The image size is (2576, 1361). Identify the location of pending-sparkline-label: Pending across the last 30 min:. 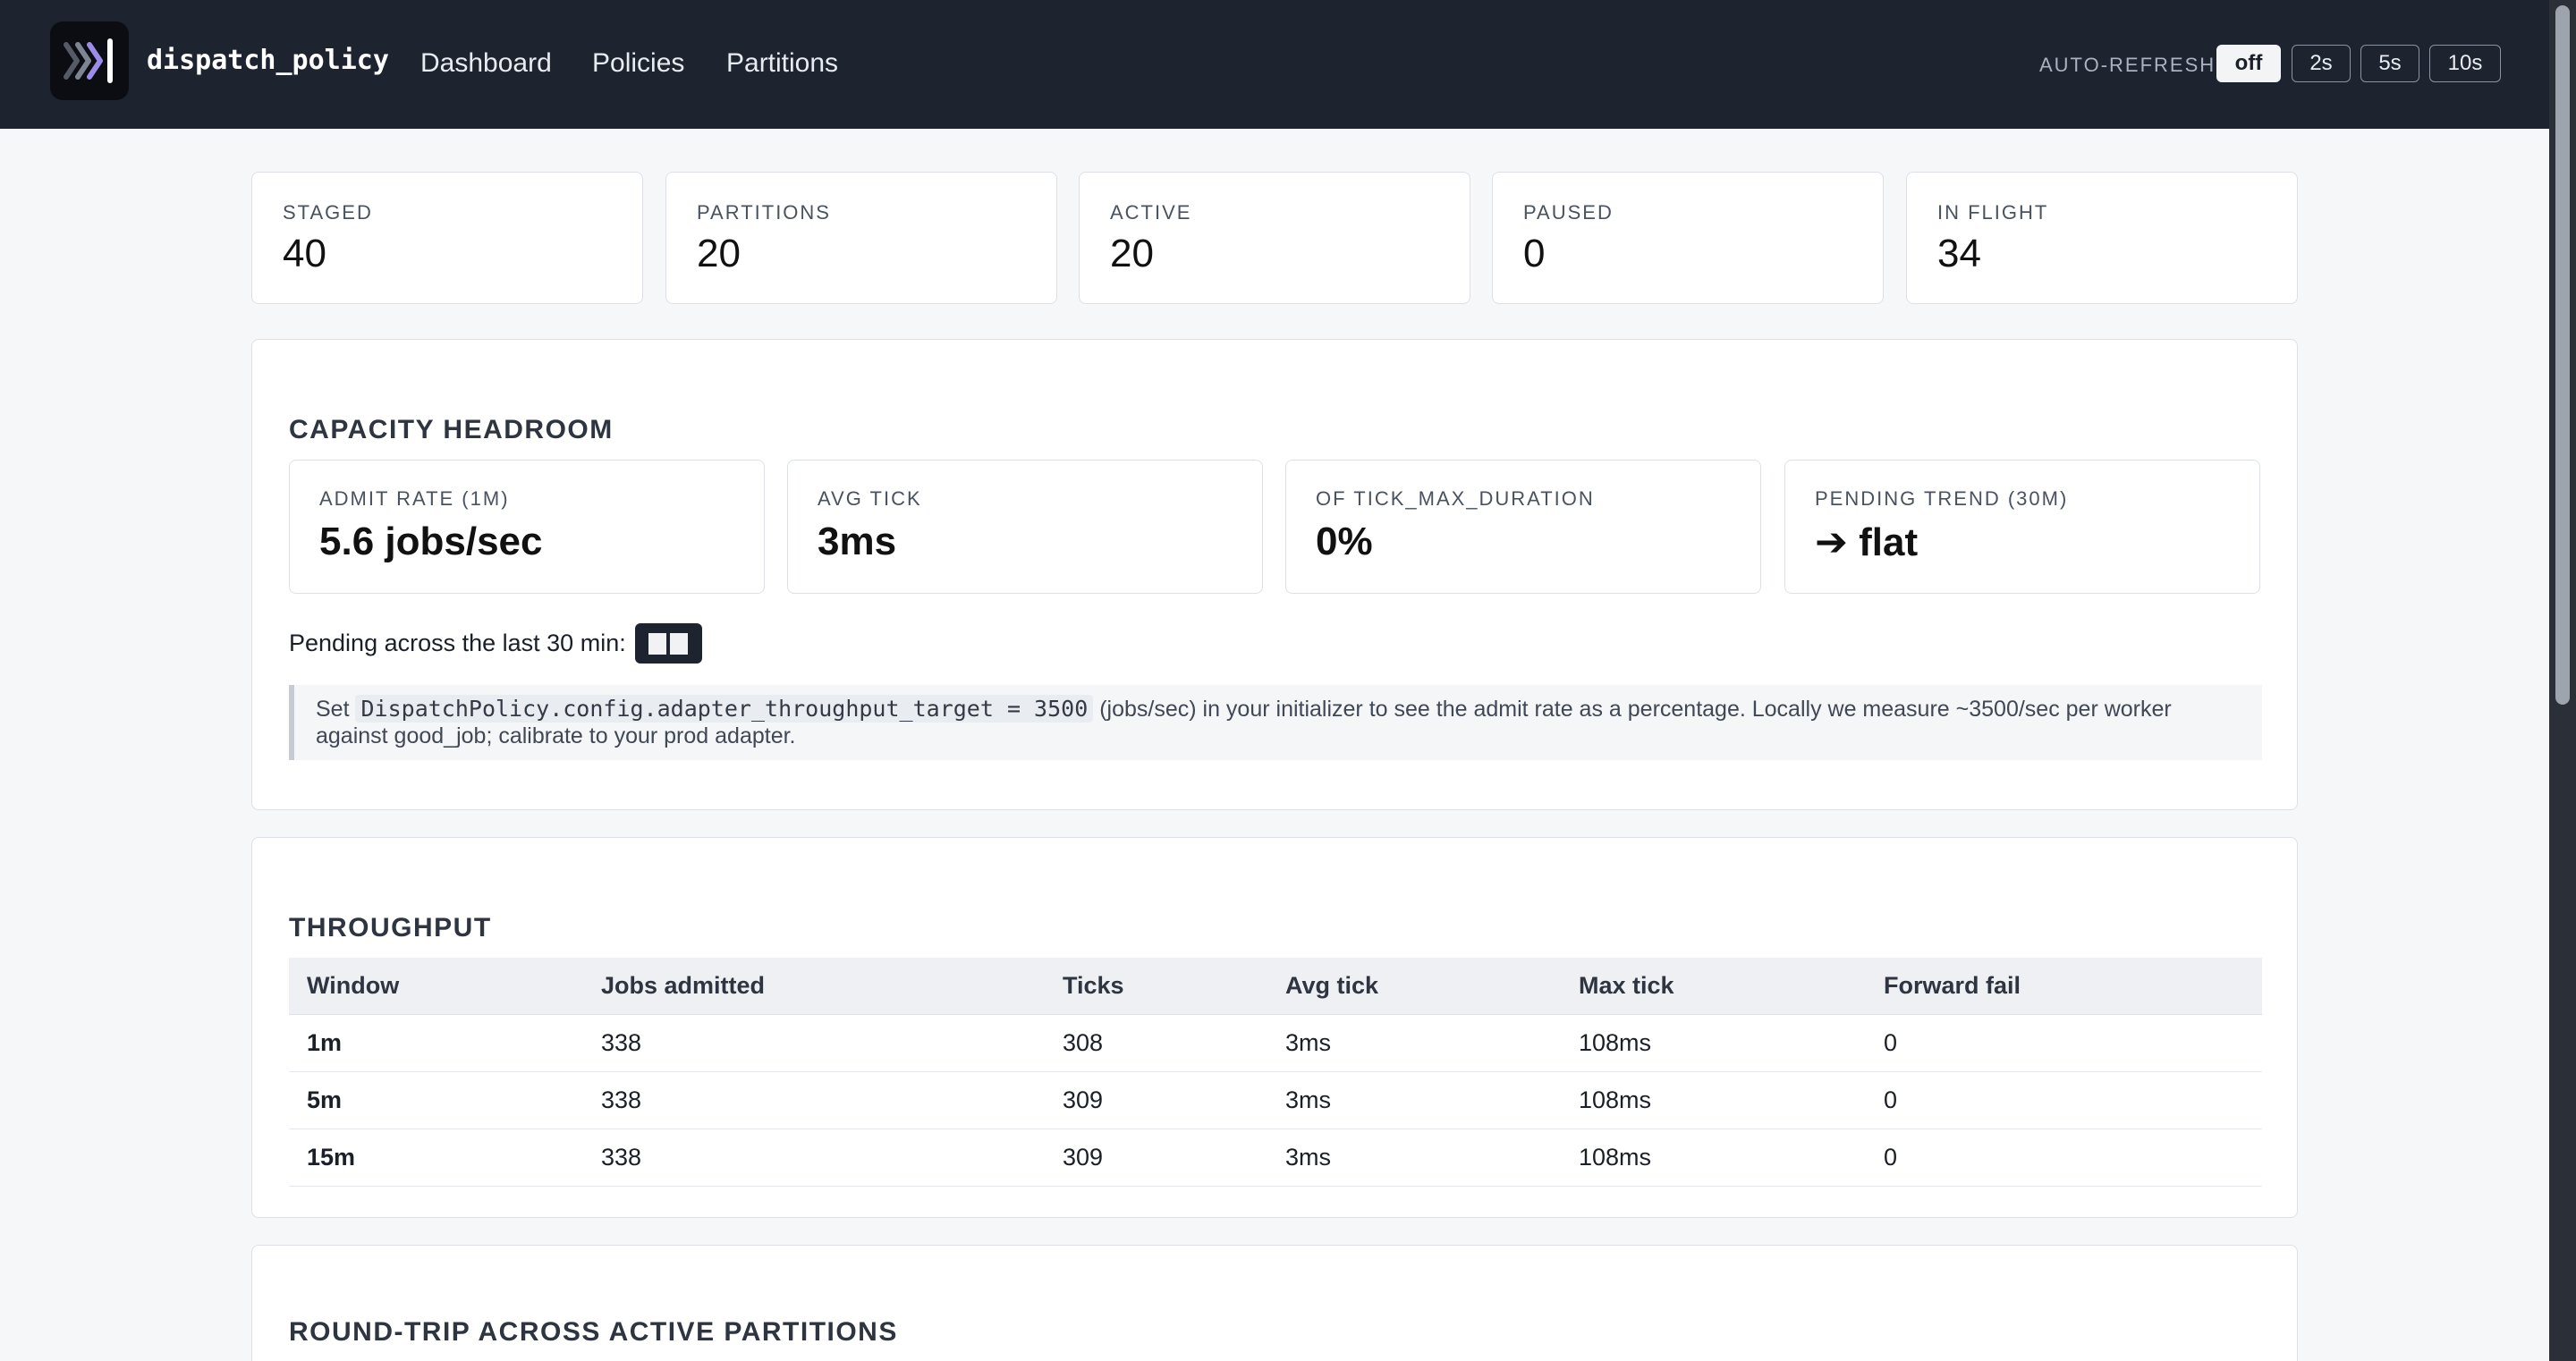
(457, 643).